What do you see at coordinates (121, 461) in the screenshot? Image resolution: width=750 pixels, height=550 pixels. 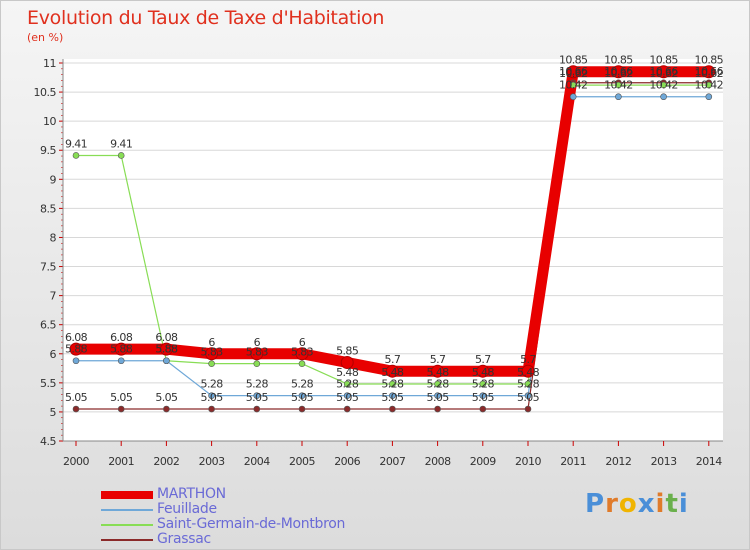 I see `x-tick-label: 2001` at bounding box center [121, 461].